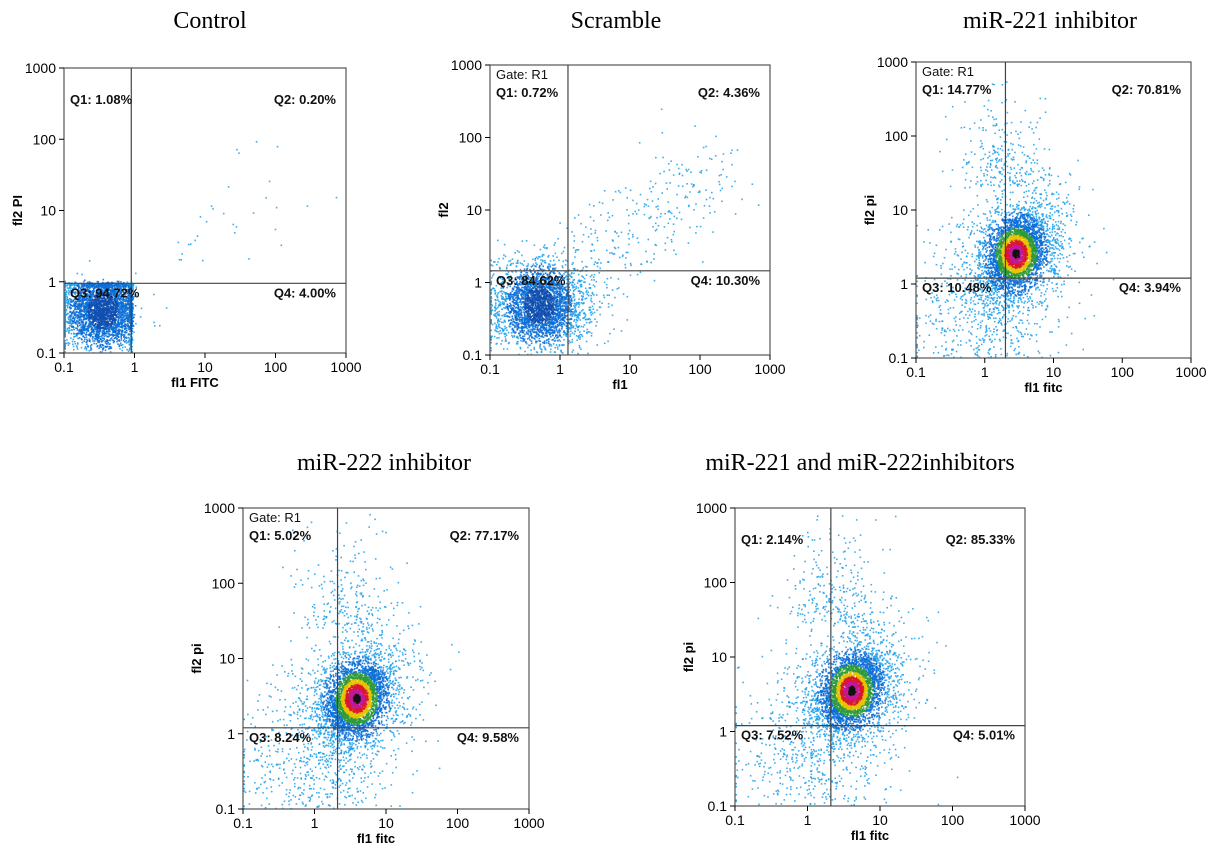 The image size is (1213, 853). Describe the element at coordinates (957, 89) in the screenshot. I see `quadrant-label-q1: Q1: 14.77%` at that location.